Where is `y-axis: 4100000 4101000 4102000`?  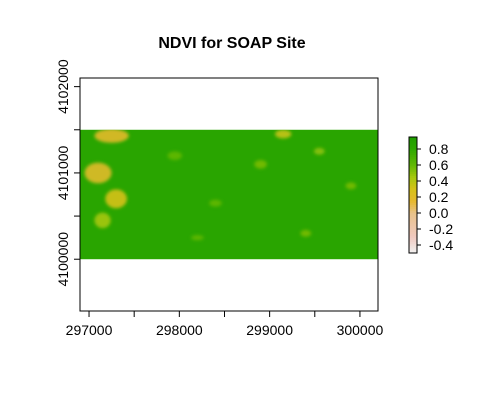 y-axis: 4100000 4101000 4102000 is located at coordinates (67, 172).